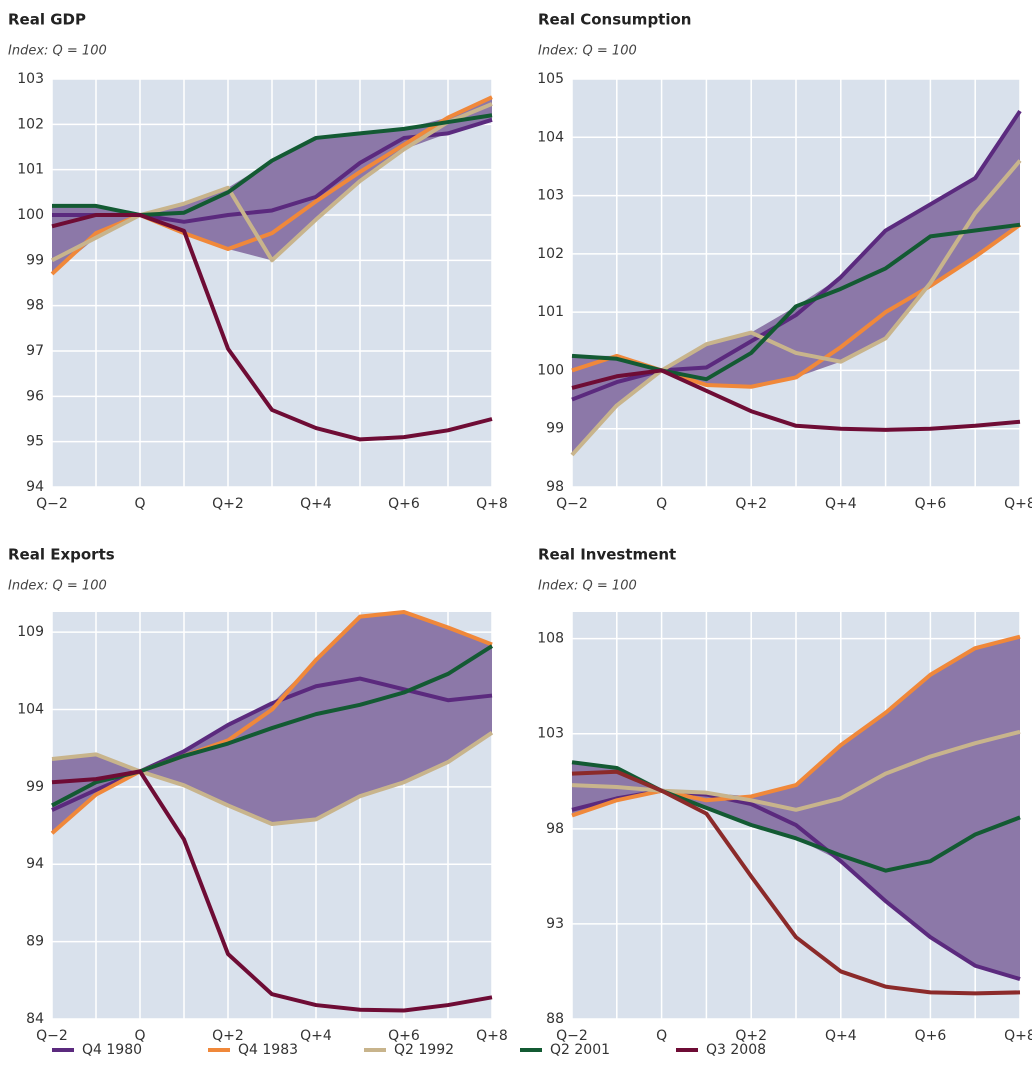 Image resolution: width=1032 pixels, height=1089 pixels. Describe the element at coordinates (736, 1050) in the screenshot. I see `legend-label: Q3 2008` at that location.